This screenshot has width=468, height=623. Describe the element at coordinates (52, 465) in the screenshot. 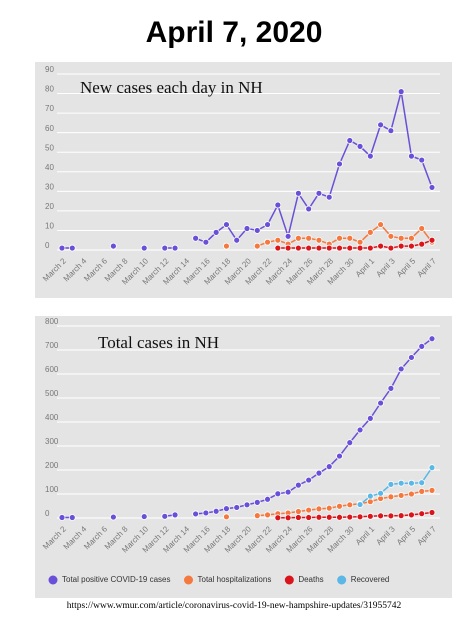

I see `y-tick-label: 200` at that location.